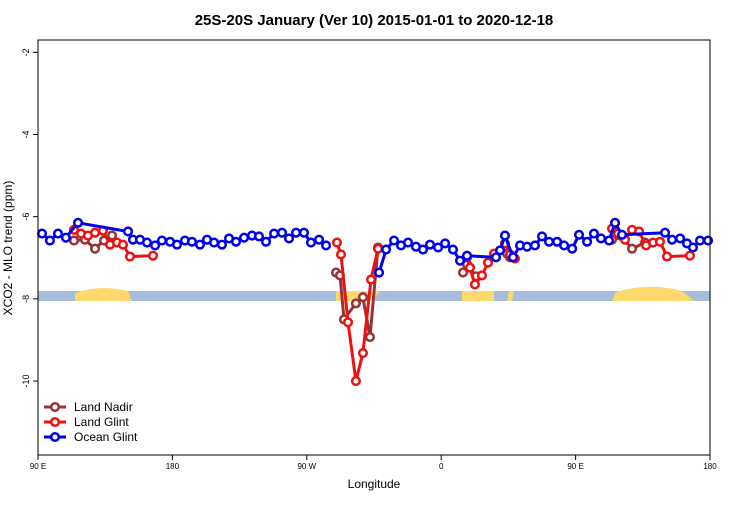  What do you see at coordinates (26, 217) in the screenshot?
I see `y-tick-label: -6` at bounding box center [26, 217].